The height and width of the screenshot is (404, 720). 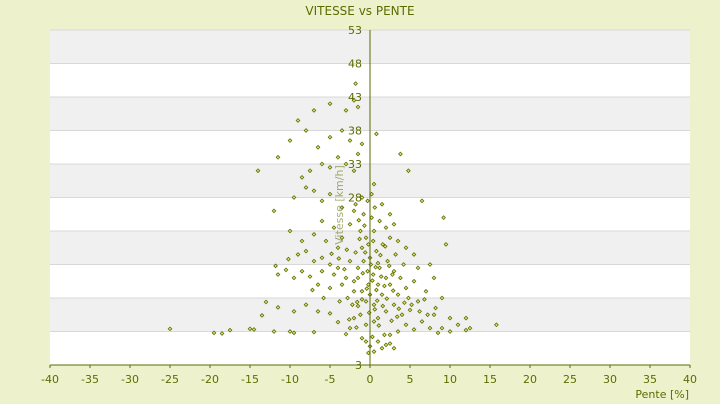 What do you see at coordinates (450, 379) in the screenshot?
I see `x-tick-label: 10` at bounding box center [450, 379].